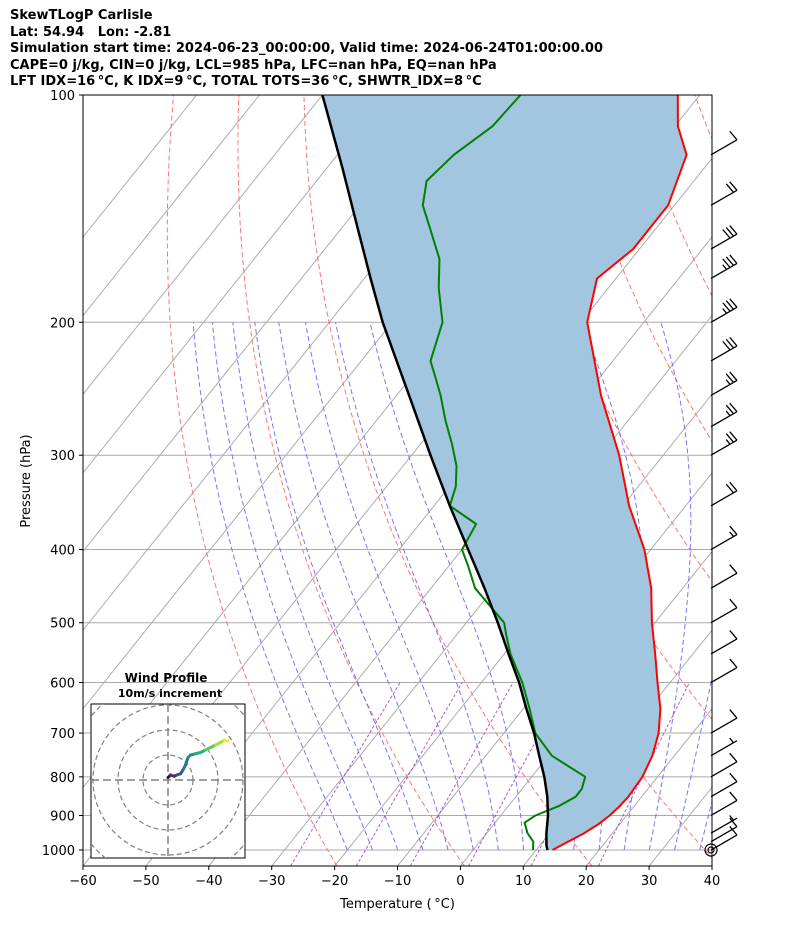 Image resolution: width=794 pixels, height=937 pixels. What do you see at coordinates (166, 678) in the screenshot?
I see `hodograph-title: Wind Profile` at bounding box center [166, 678].